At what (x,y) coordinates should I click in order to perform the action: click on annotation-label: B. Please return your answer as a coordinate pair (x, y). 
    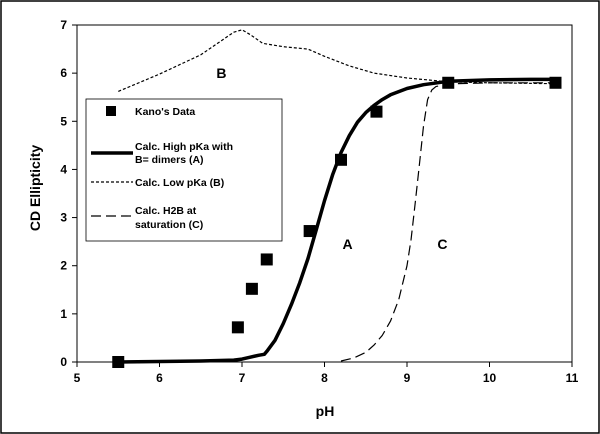
    Looking at the image, I should click on (221, 73).